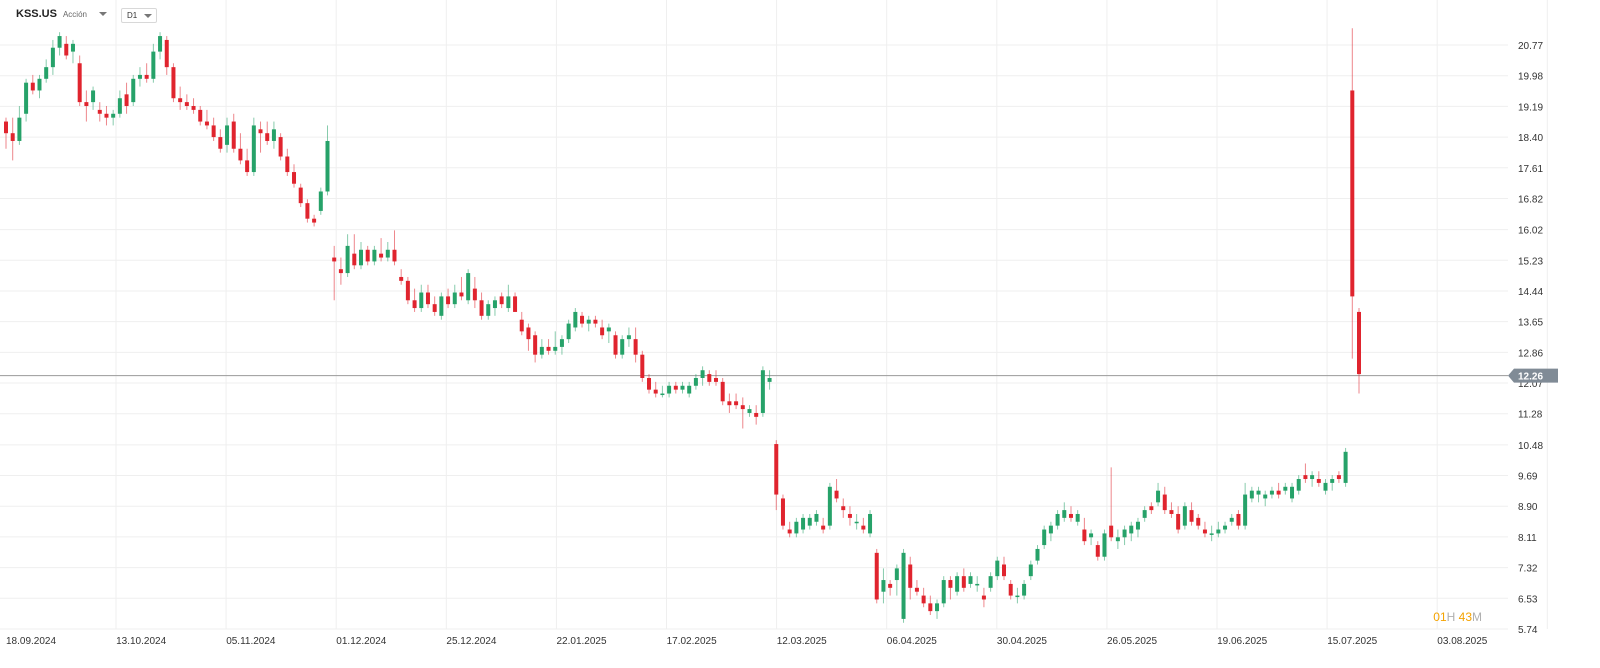 The height and width of the screenshot is (668, 1600). What do you see at coordinates (1530, 77) in the screenshot?
I see `y-tick-label: 19.98` at bounding box center [1530, 77].